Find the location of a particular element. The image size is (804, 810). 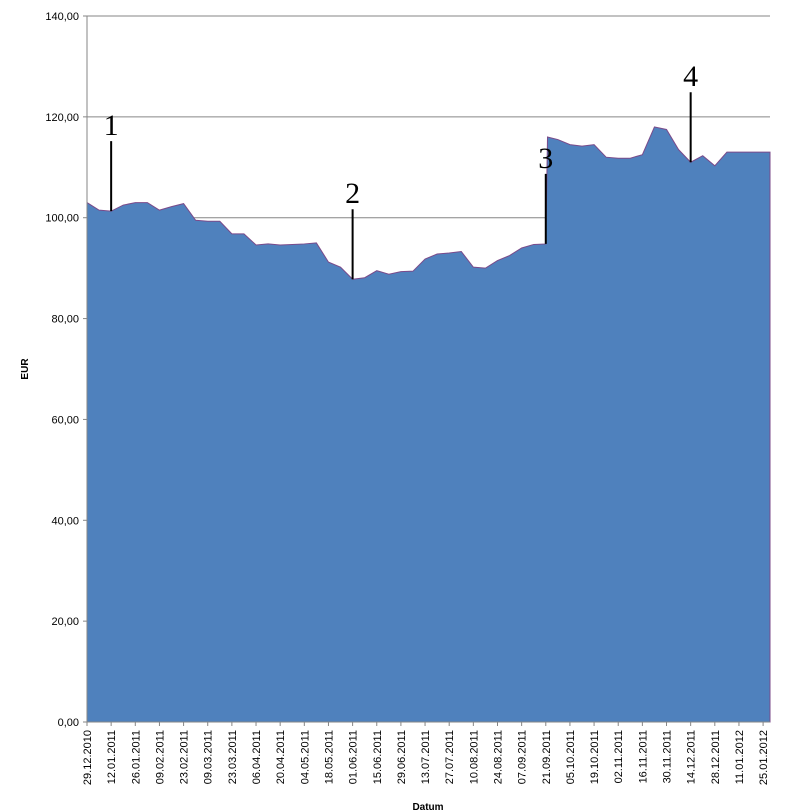

x-tick-label: 27.07.2011 is located at coordinates (450, 757).